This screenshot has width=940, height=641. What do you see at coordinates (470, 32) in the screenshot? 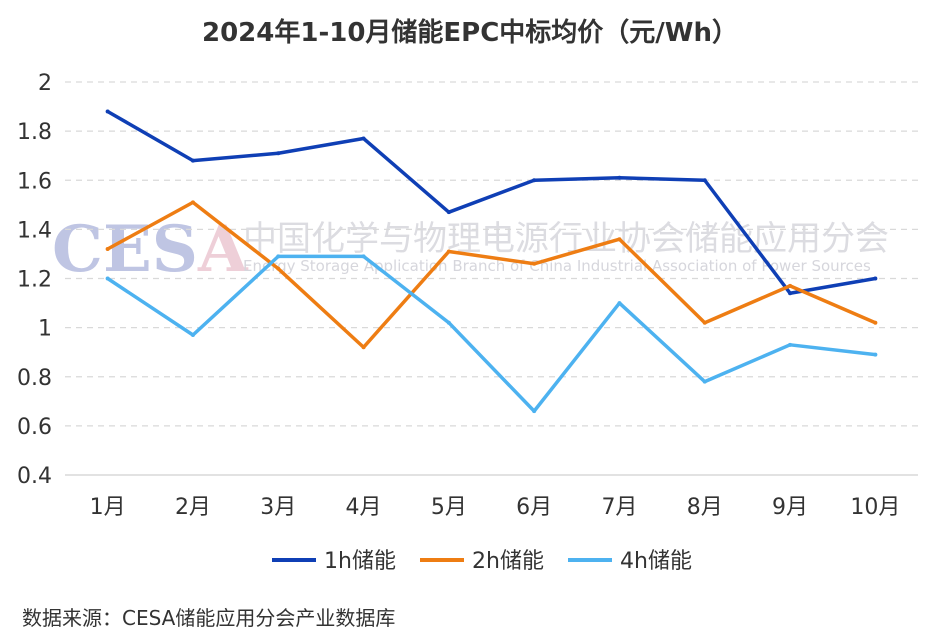
I see `chart-title: 2024年1-10月储能EPC中标均价（元/Wh）` at bounding box center [470, 32].